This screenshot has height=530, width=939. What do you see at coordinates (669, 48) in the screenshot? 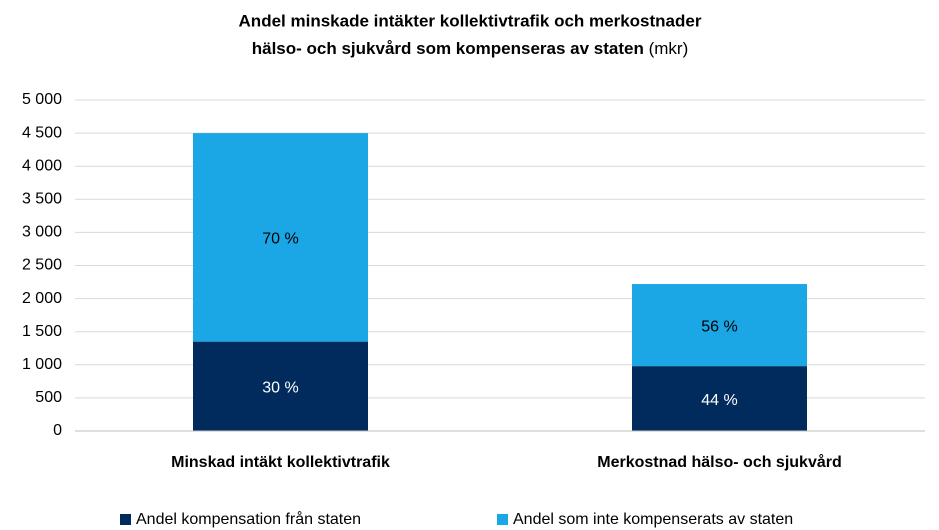
I see `chart-title-unit: (mkr)` at bounding box center [669, 48].